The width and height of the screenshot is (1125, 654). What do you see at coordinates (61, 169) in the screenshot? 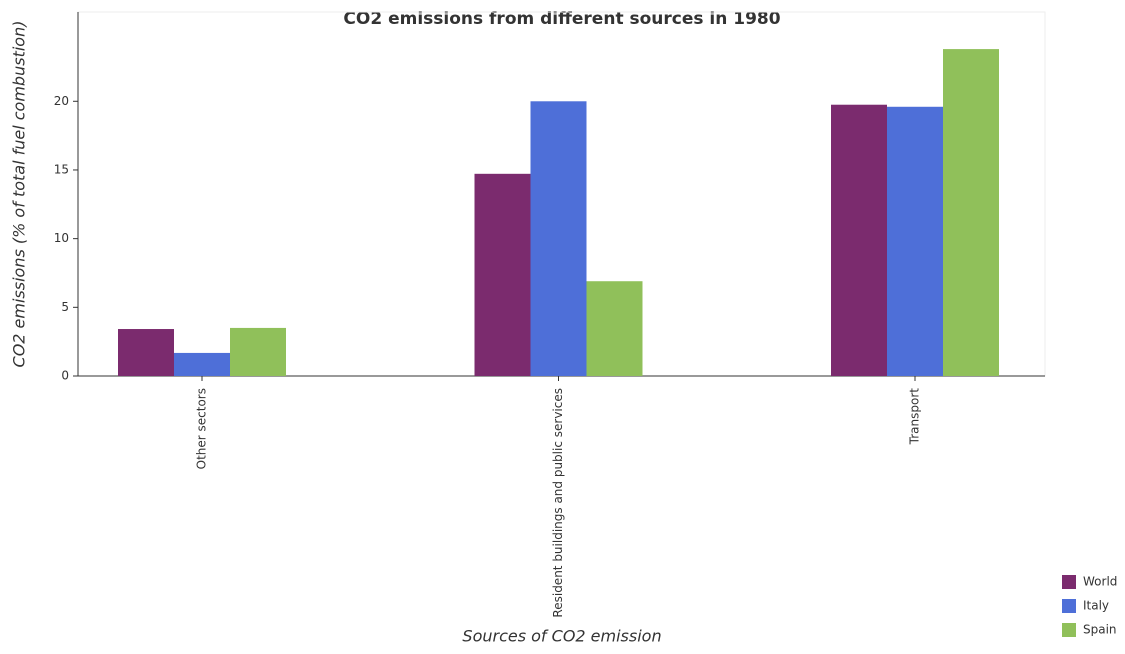
I see `y-tick-label: 15` at bounding box center [61, 169].